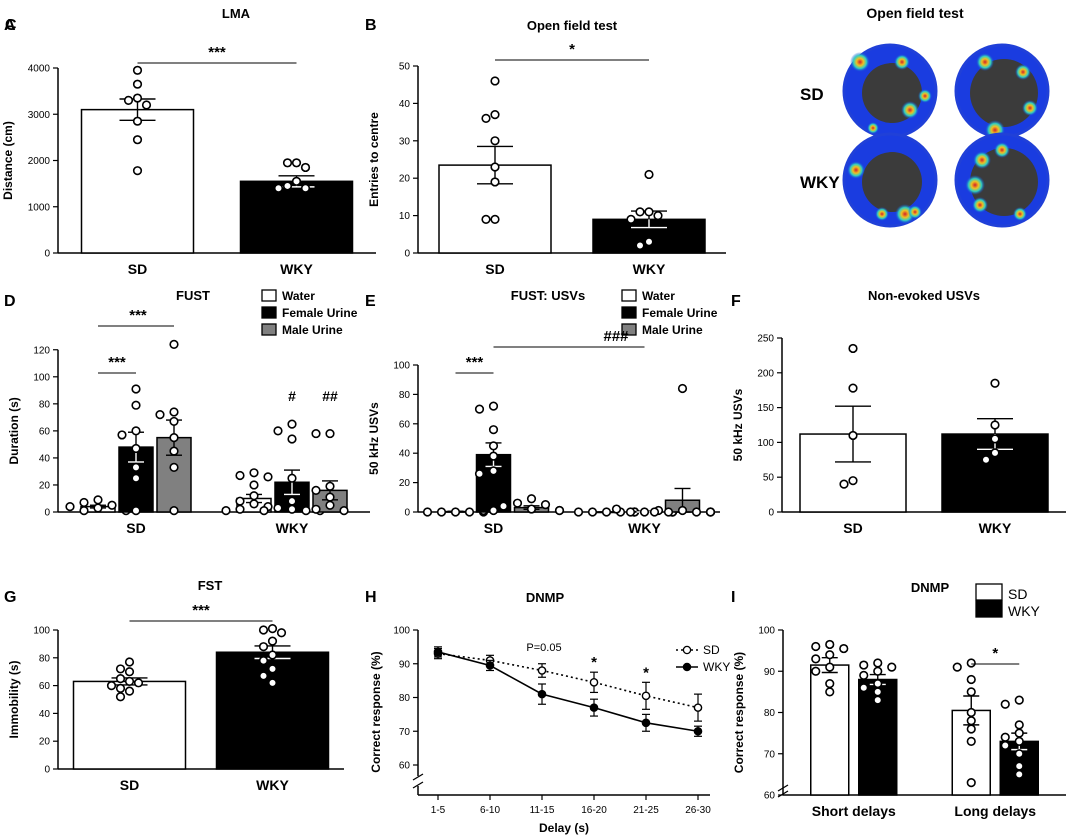 Image resolution: width=1084 pixels, height=840 pixels. I want to click on legend-label: SD, so click(711, 650).